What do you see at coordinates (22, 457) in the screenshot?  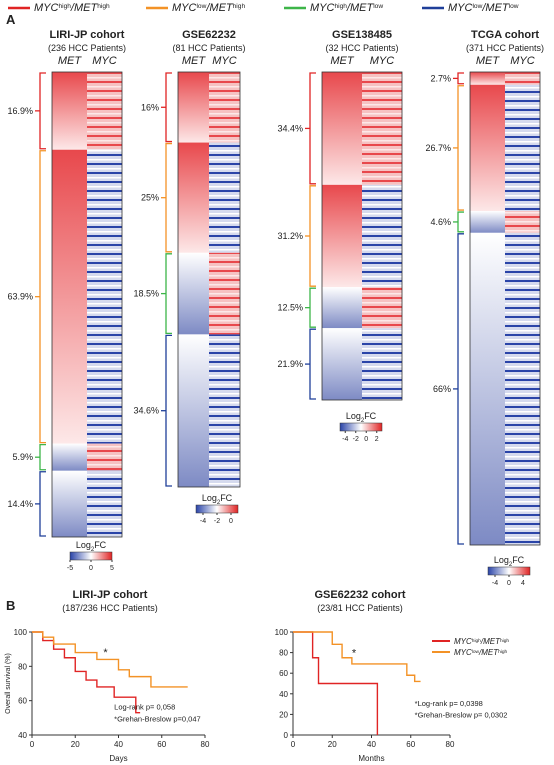 I see `group-percent: 5.9%` at bounding box center [22, 457].